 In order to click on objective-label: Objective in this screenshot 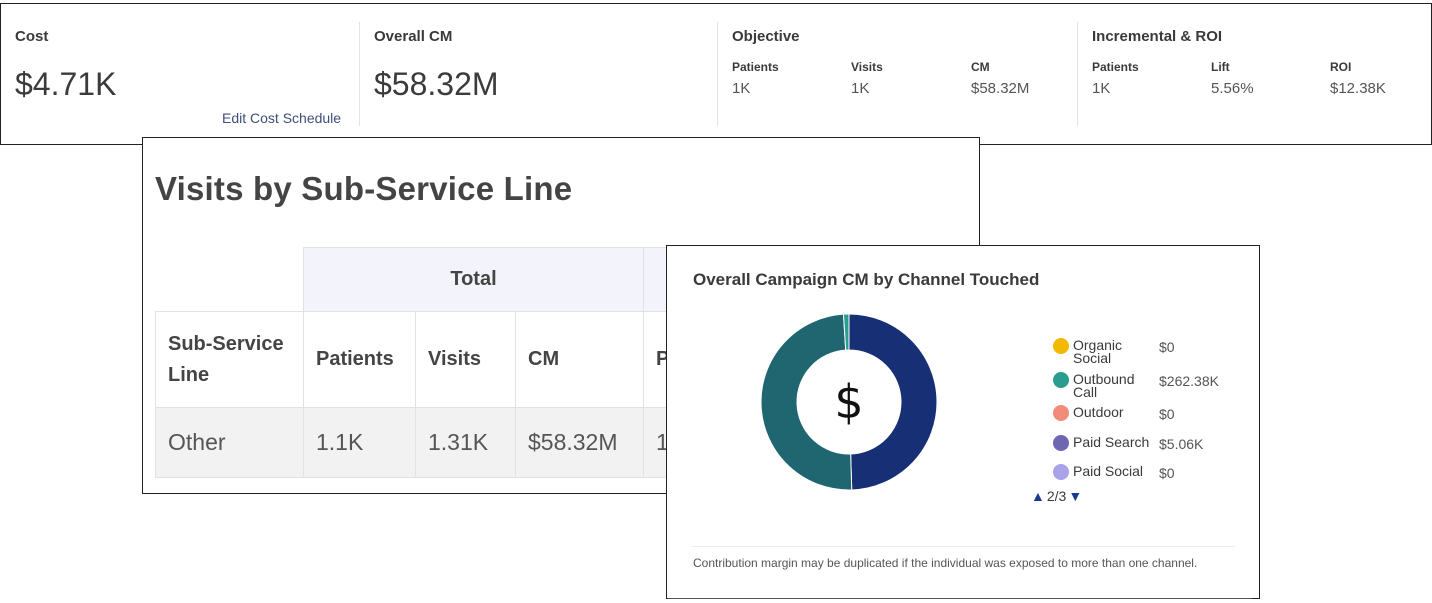, I will do `click(766, 36)`.